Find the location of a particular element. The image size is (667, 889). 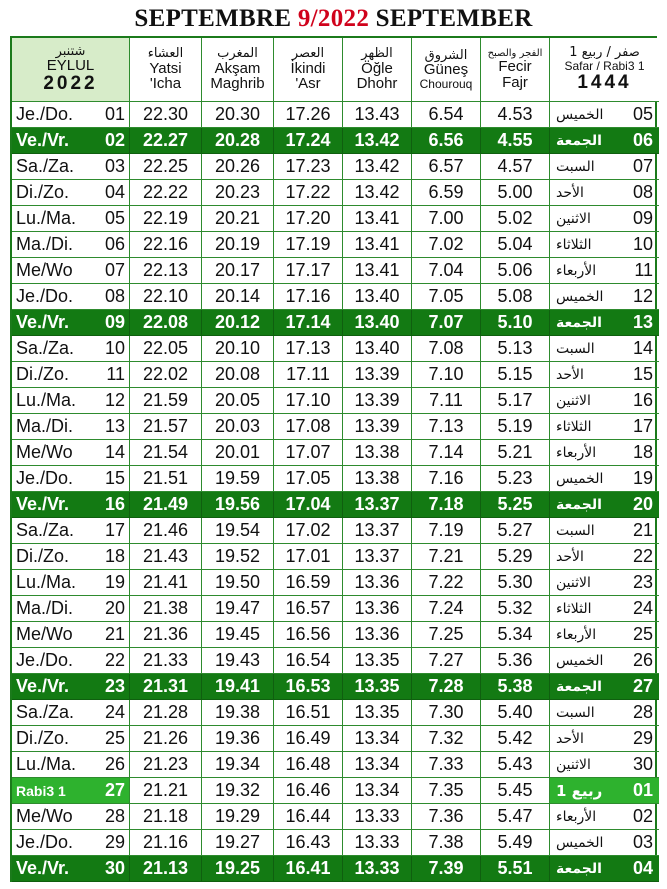

maghrib-time: 20.03 is located at coordinates (238, 427).